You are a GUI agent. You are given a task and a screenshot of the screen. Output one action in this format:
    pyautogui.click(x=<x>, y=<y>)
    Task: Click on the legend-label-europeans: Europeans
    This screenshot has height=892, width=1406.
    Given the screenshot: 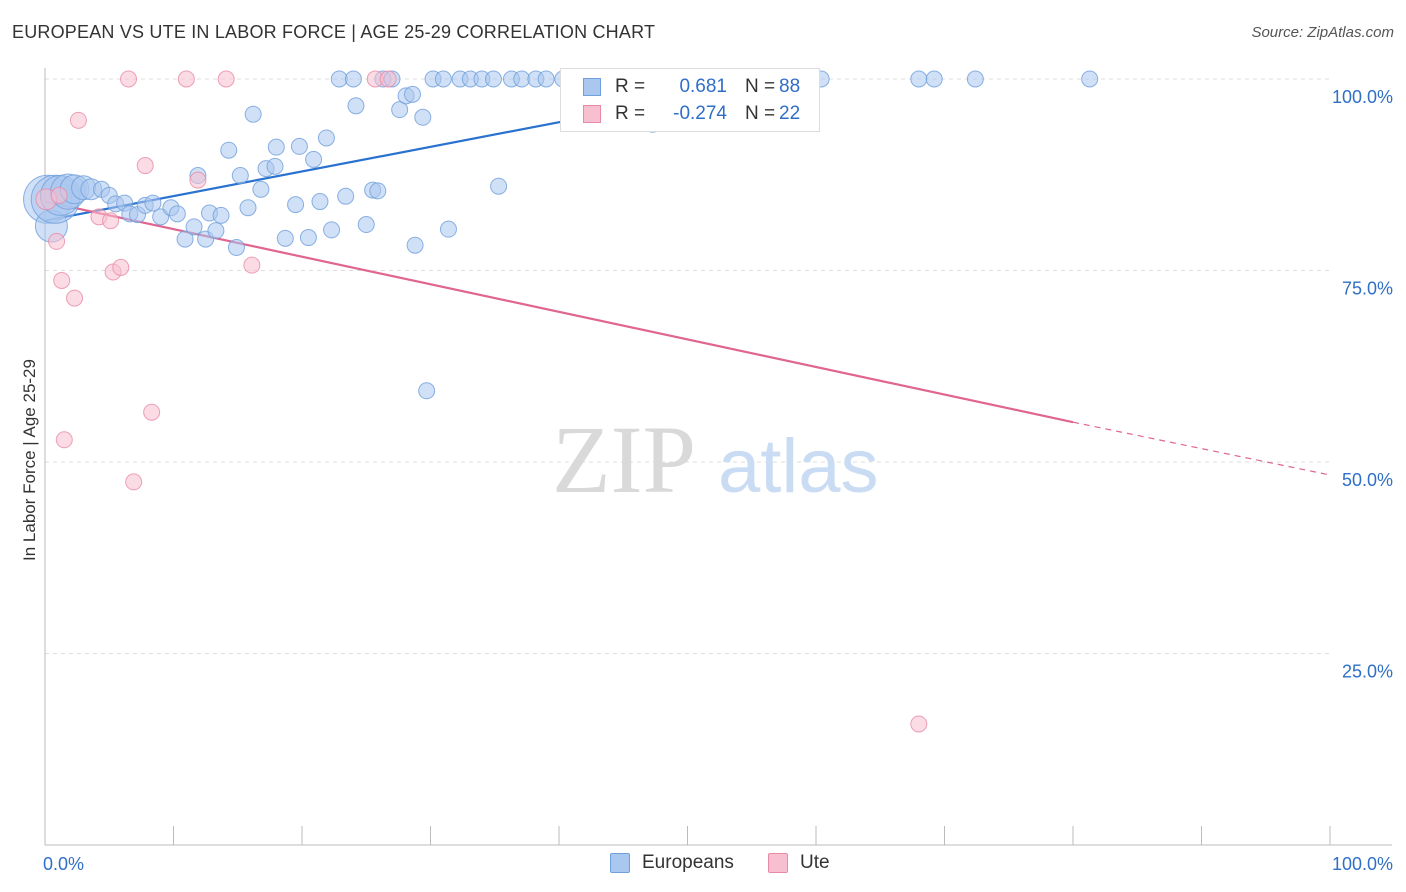 What is the action you would take?
    pyautogui.click(x=688, y=862)
    